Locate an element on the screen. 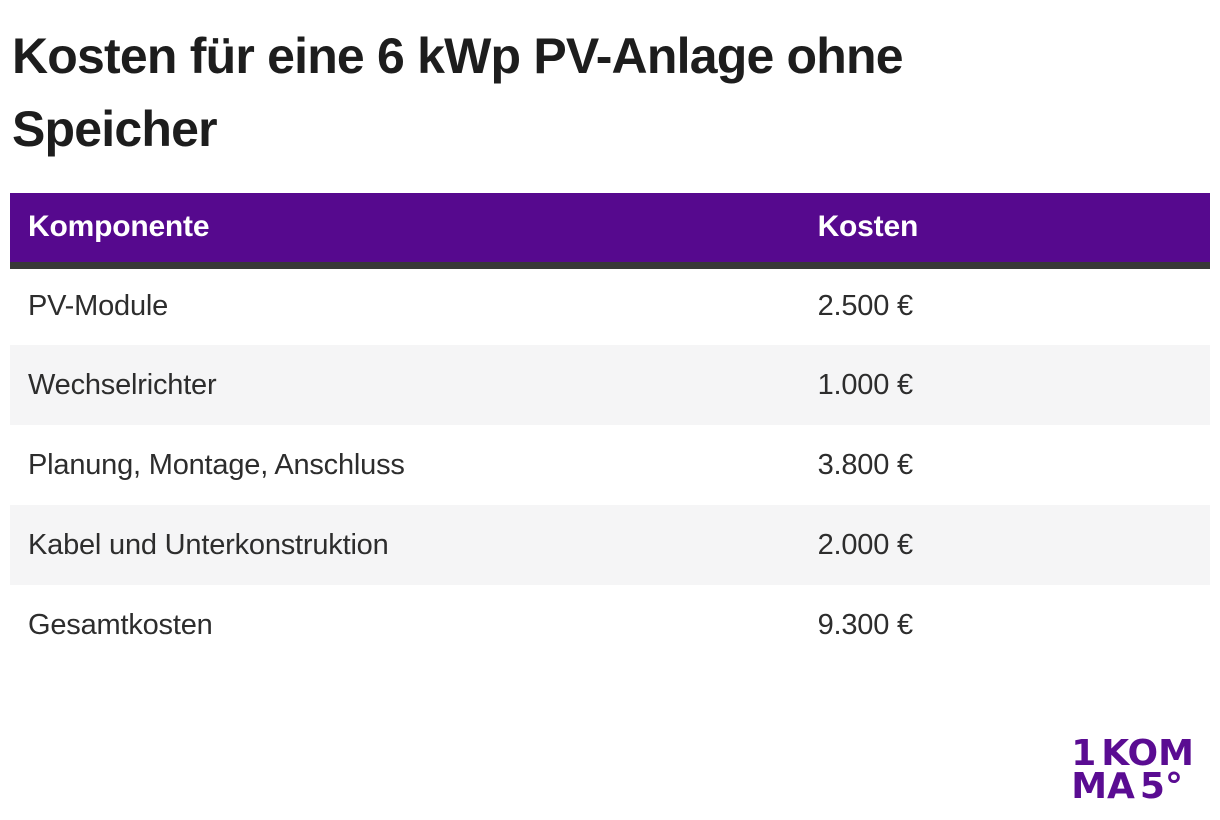 The width and height of the screenshot is (1220, 820). title-line-1: Kosten für eine 6 kWp PV-Anlage ohne is located at coordinates (458, 56).